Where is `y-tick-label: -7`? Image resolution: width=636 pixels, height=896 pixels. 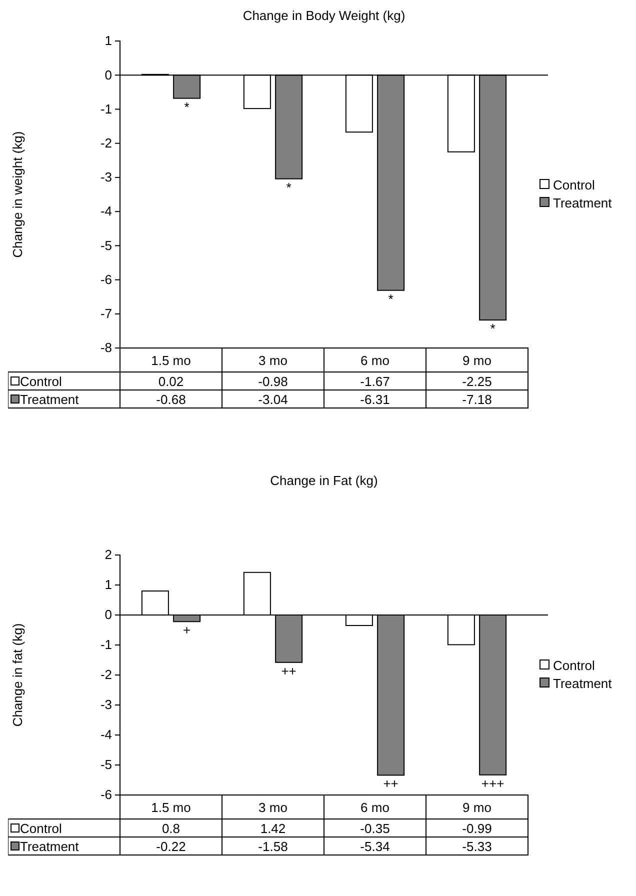
y-tick-label: -7 is located at coordinates (106, 314).